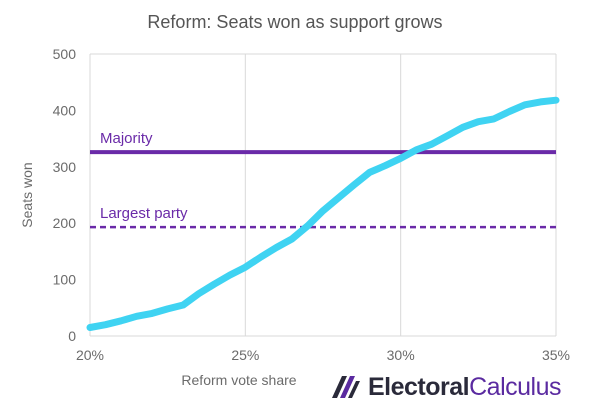 The height and width of the screenshot is (406, 590). What do you see at coordinates (27, 194) in the screenshot?
I see `y-axis-title: Seats won` at bounding box center [27, 194].